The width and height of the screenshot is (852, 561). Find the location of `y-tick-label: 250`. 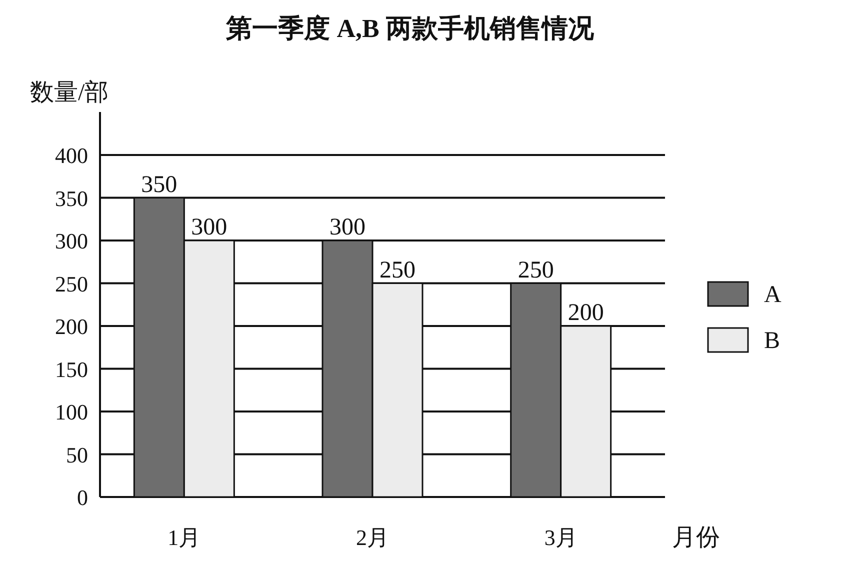

y-tick-label: 250 is located at coordinates (71, 283).